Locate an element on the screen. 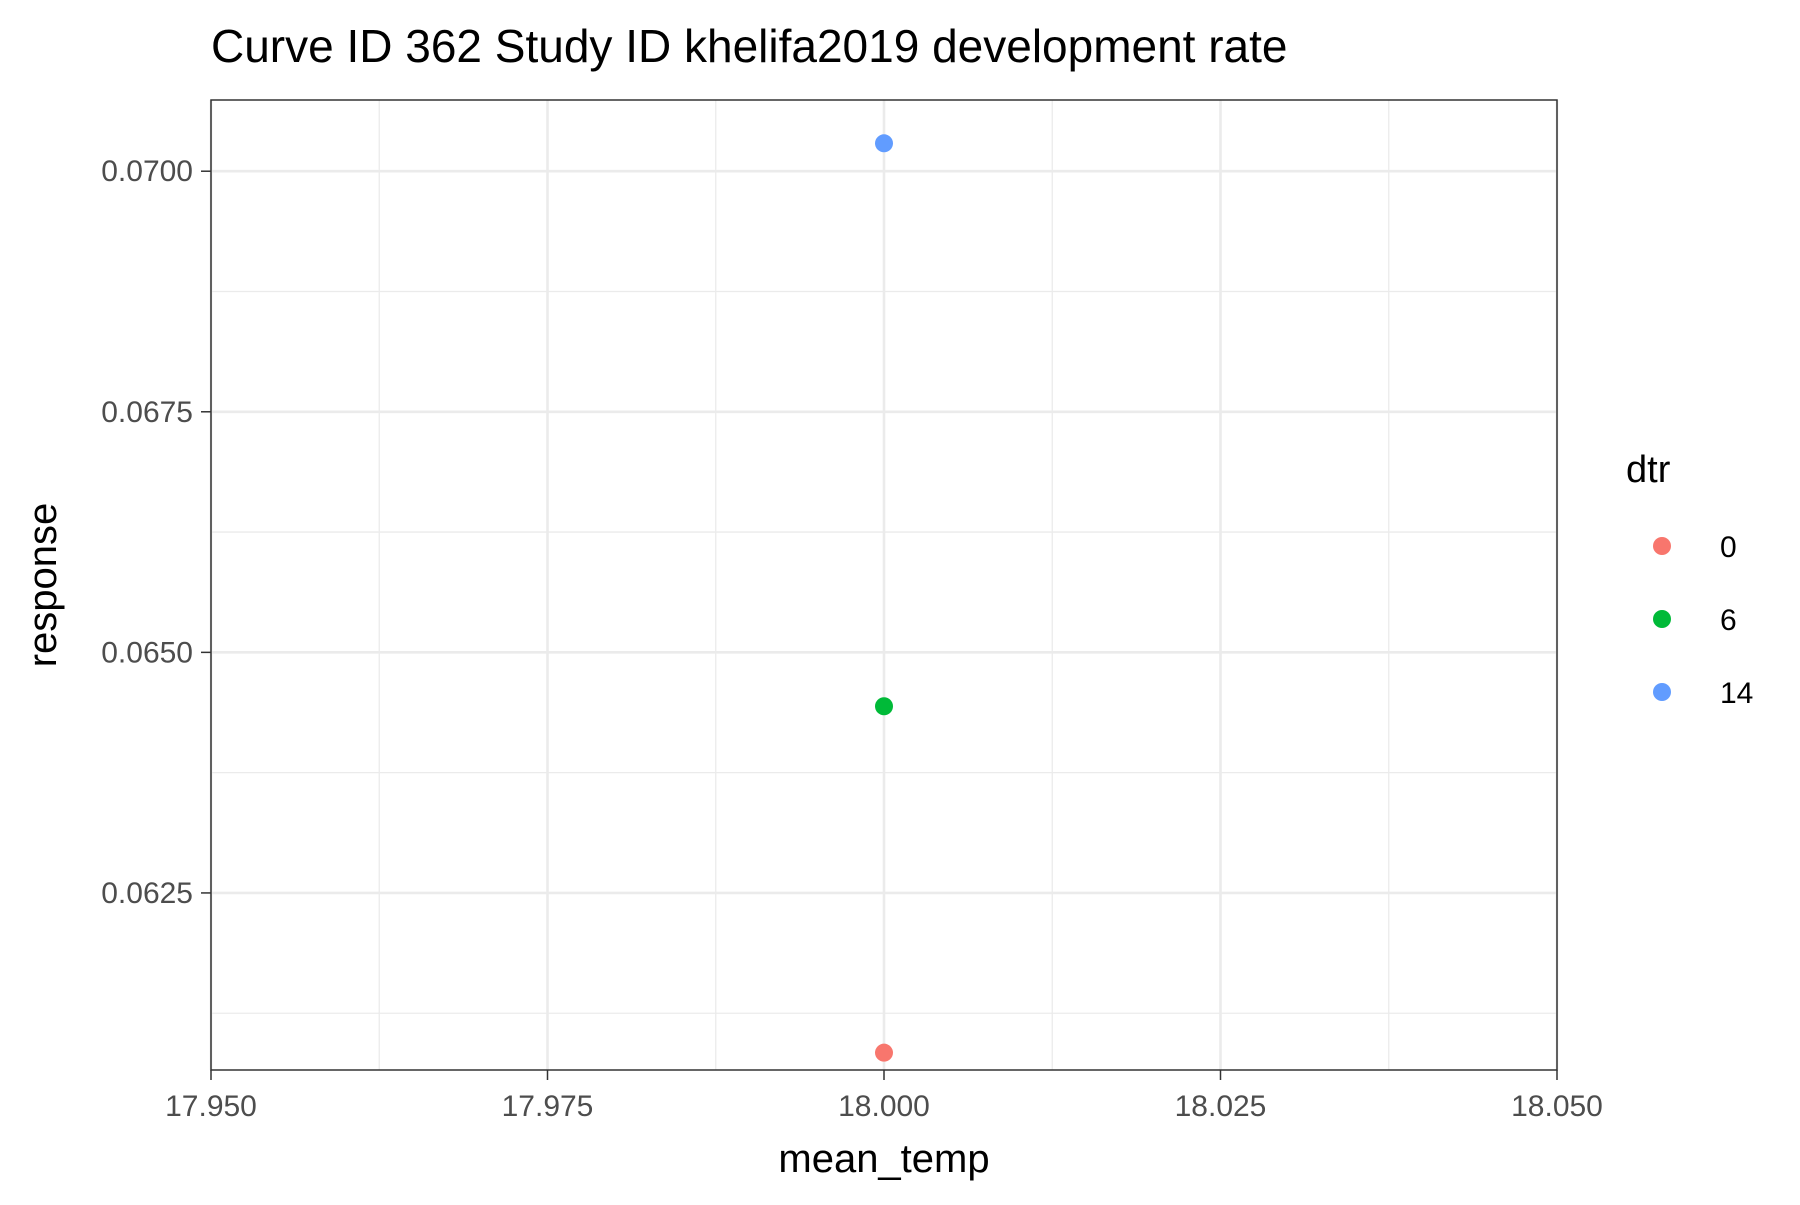  y-axis-label: response is located at coordinates (43, 585).